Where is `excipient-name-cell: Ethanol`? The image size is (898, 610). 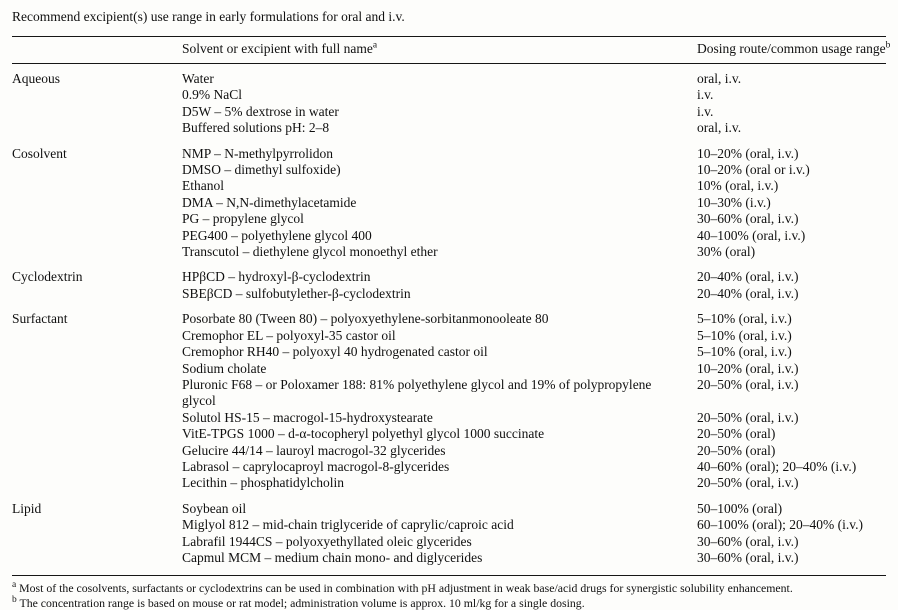 excipient-name-cell: Ethanol is located at coordinates (203, 186).